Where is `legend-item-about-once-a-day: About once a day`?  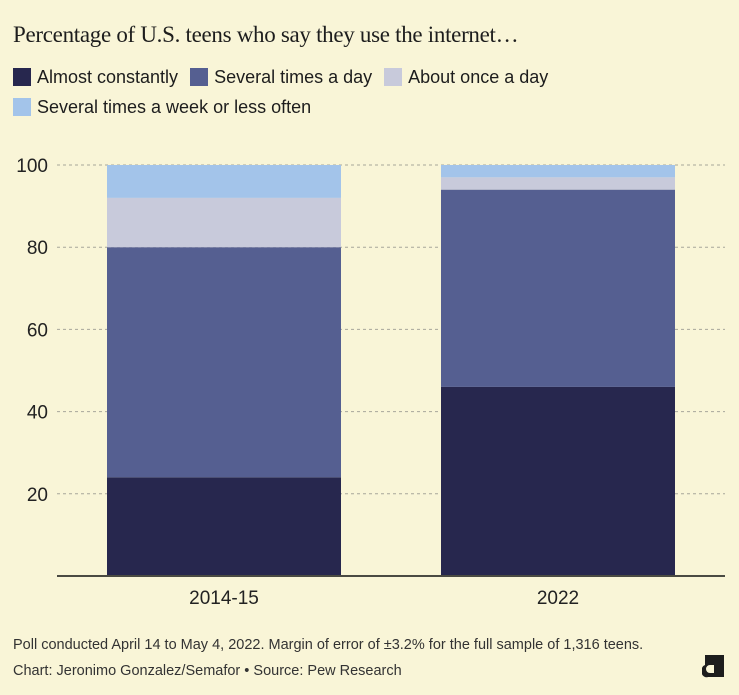 legend-item-about-once-a-day: About once a day is located at coordinates (466, 77).